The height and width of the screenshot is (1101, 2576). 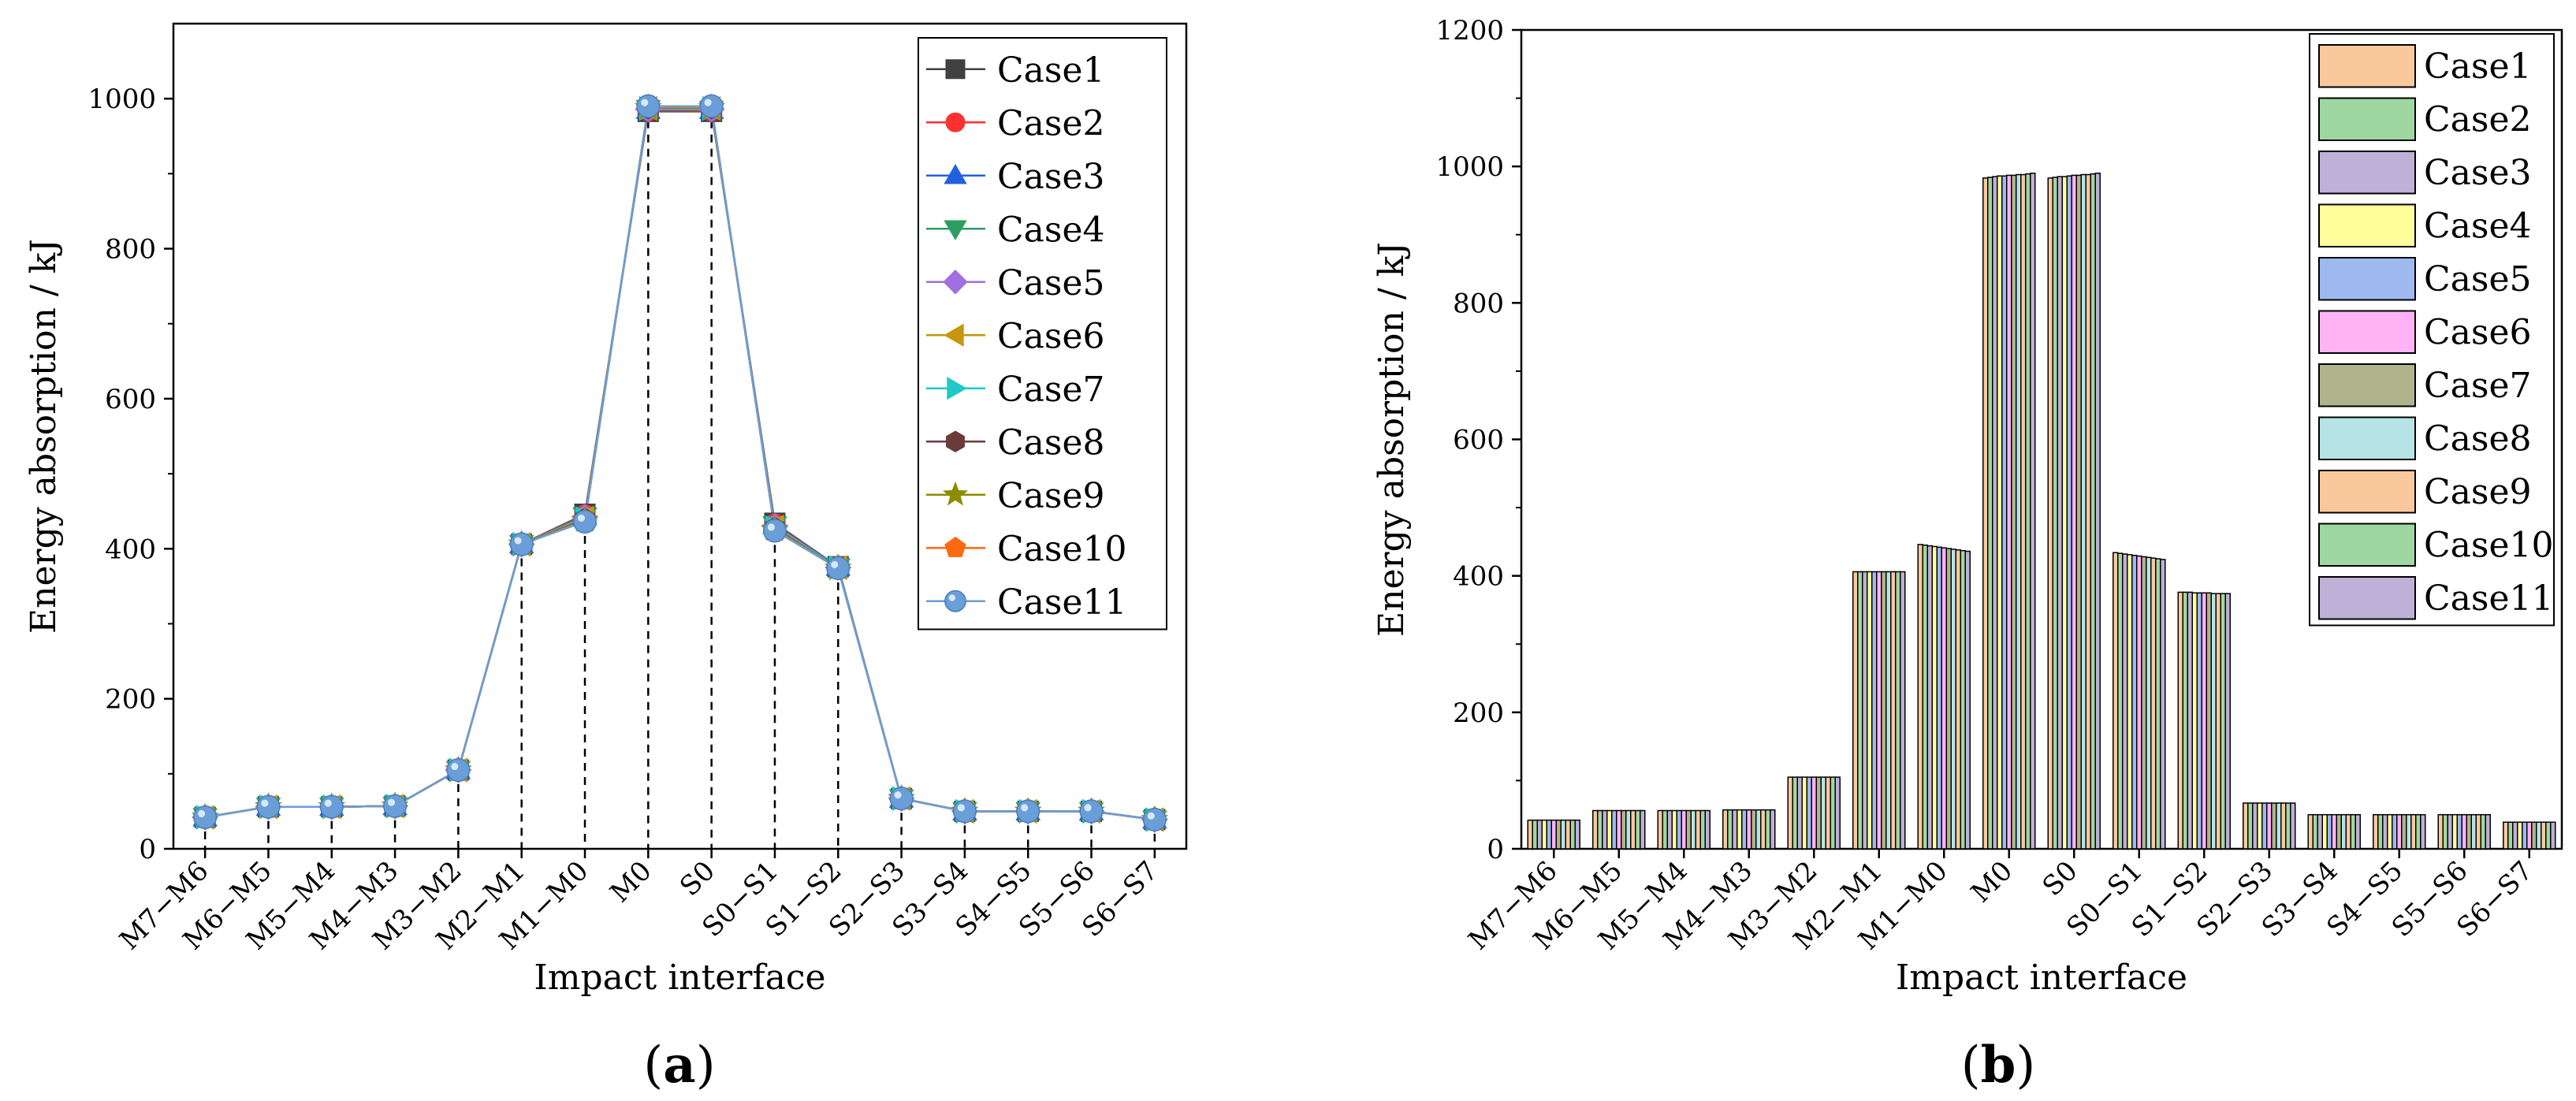 I want to click on panel-b-legend-label-case1: Case1, so click(x=2478, y=66).